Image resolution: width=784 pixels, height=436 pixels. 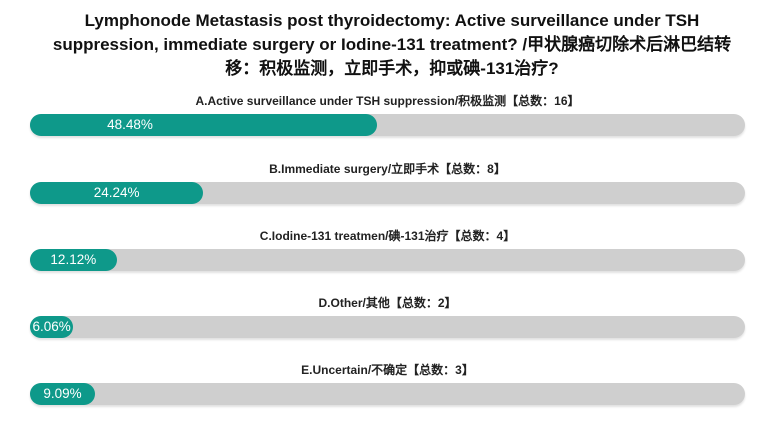 What do you see at coordinates (387, 193) in the screenshot?
I see `bar-track: 24.24%` at bounding box center [387, 193].